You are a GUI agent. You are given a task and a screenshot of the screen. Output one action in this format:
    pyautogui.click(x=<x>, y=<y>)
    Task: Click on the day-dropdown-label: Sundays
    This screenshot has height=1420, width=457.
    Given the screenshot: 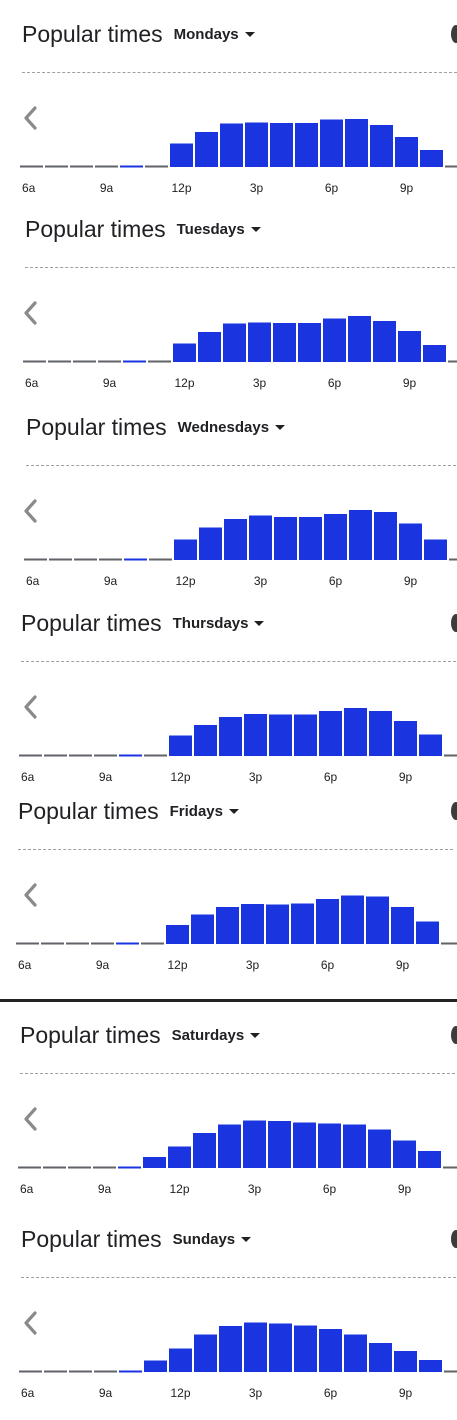 What is the action you would take?
    pyautogui.click(x=204, y=1239)
    